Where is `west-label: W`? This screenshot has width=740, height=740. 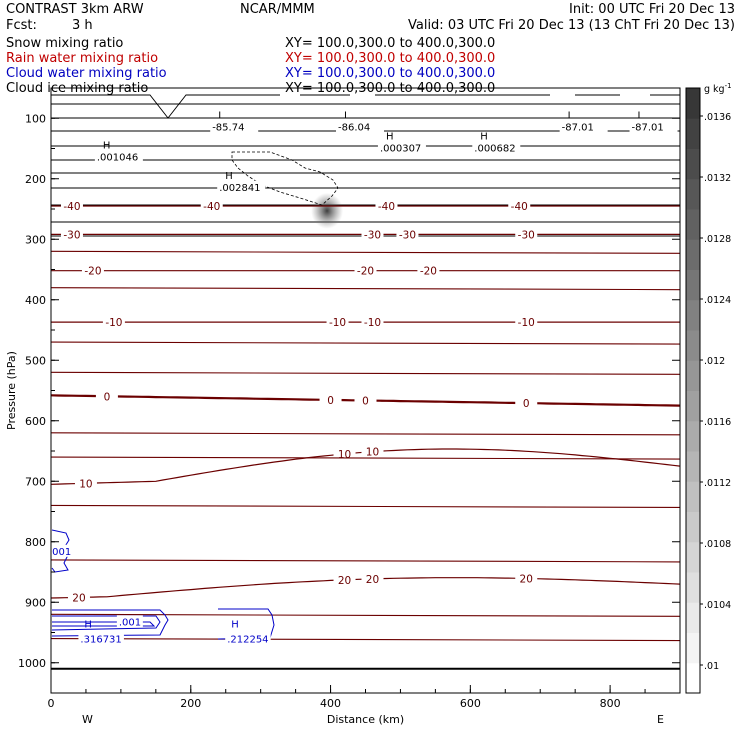
west-label: W is located at coordinates (87, 719).